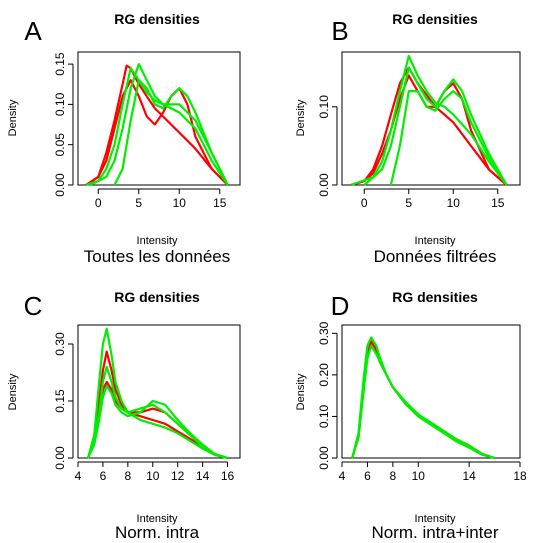 Image resolution: width=533 pixels, height=543 pixels. I want to click on x-tick-label: 16, so click(228, 476).